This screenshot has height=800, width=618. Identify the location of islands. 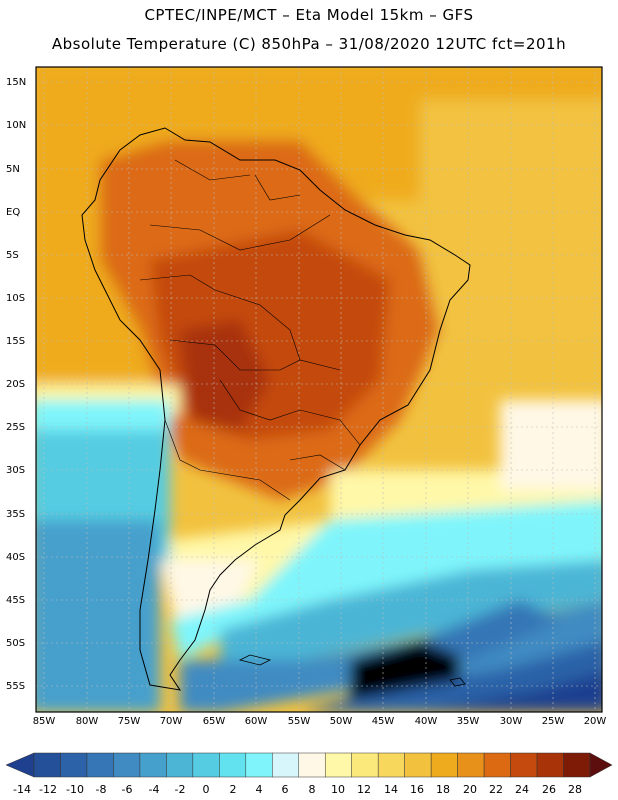
(352, 670).